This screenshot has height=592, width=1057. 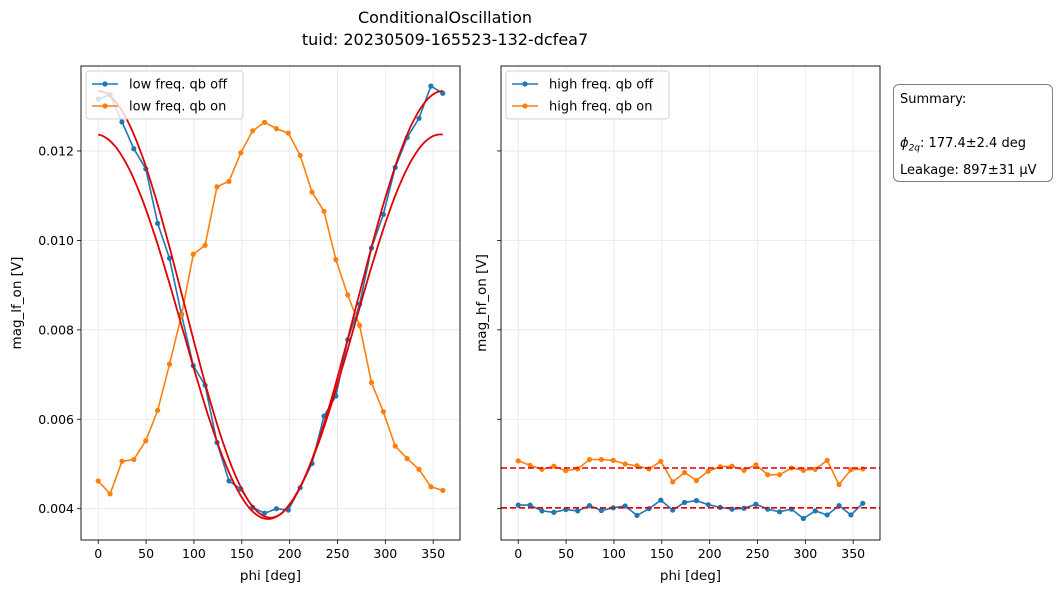 What do you see at coordinates (56, 419) in the screenshot?
I see `y-tick-label: 0.006` at bounding box center [56, 419].